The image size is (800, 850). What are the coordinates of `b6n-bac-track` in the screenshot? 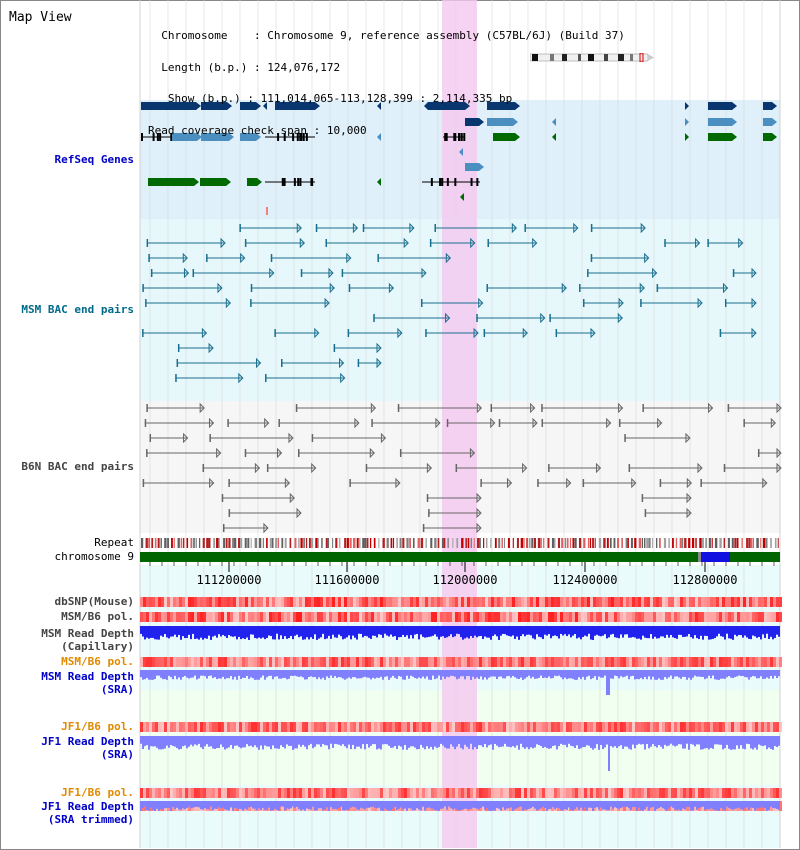 It's located at (462, 468).